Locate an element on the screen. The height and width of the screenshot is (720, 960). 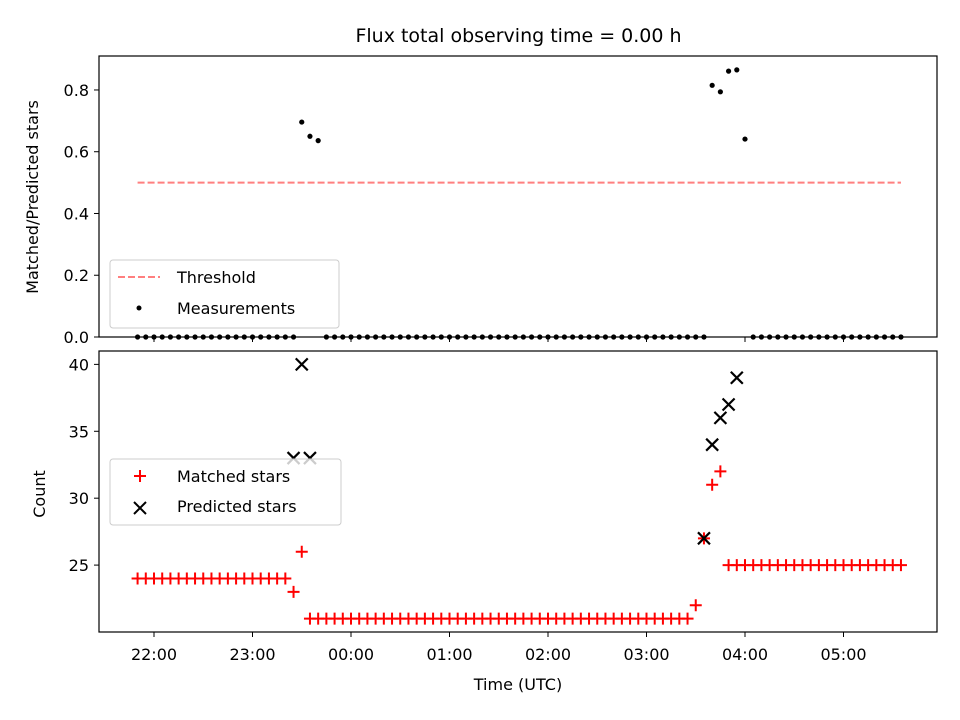
top-legend: Threshold Measurements is located at coordinates (224, 294).